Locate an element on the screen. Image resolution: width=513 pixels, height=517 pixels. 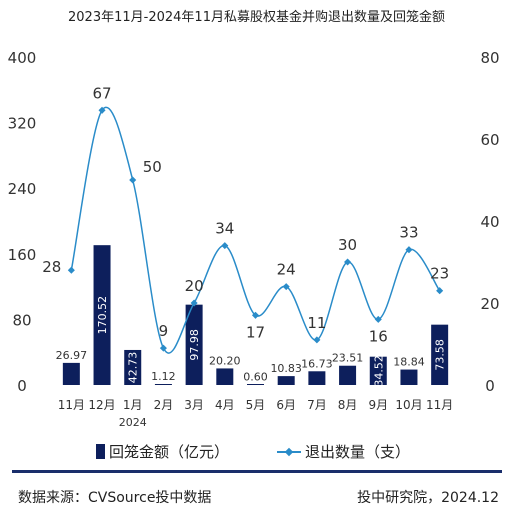
line-data-label: 28 is located at coordinates (51, 267).